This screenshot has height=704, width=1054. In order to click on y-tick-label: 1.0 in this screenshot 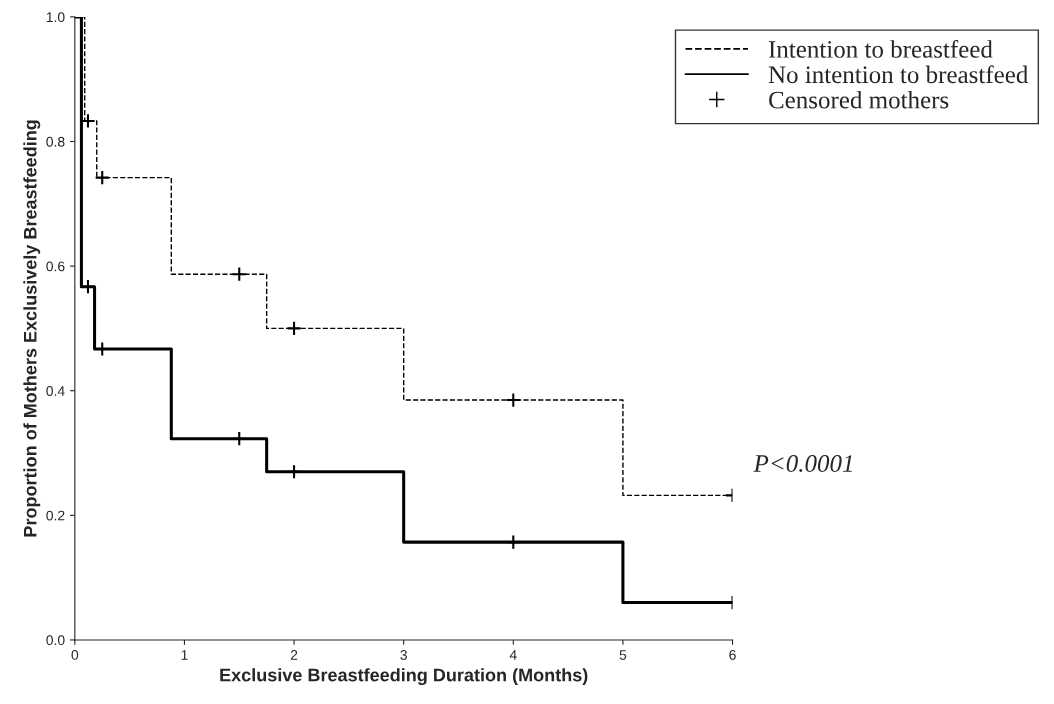, I will do `click(55, 17)`.